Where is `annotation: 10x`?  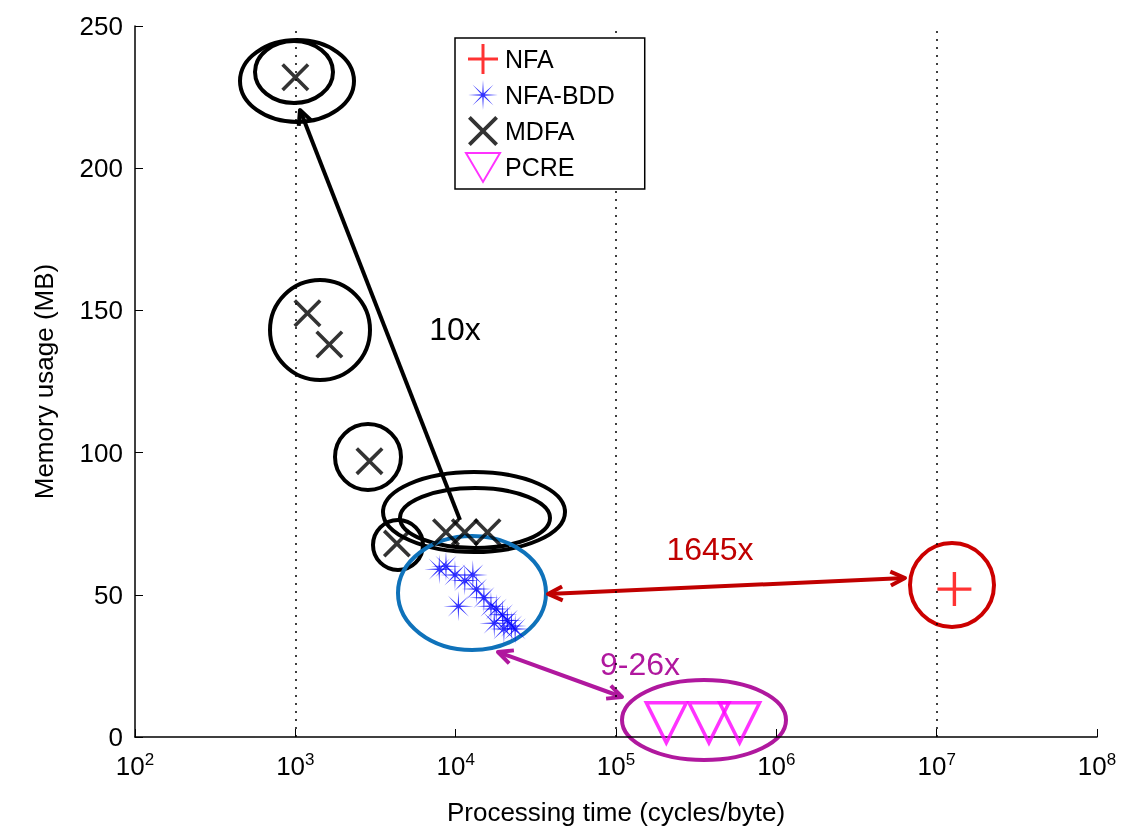 annotation: 10x is located at coordinates (455, 329).